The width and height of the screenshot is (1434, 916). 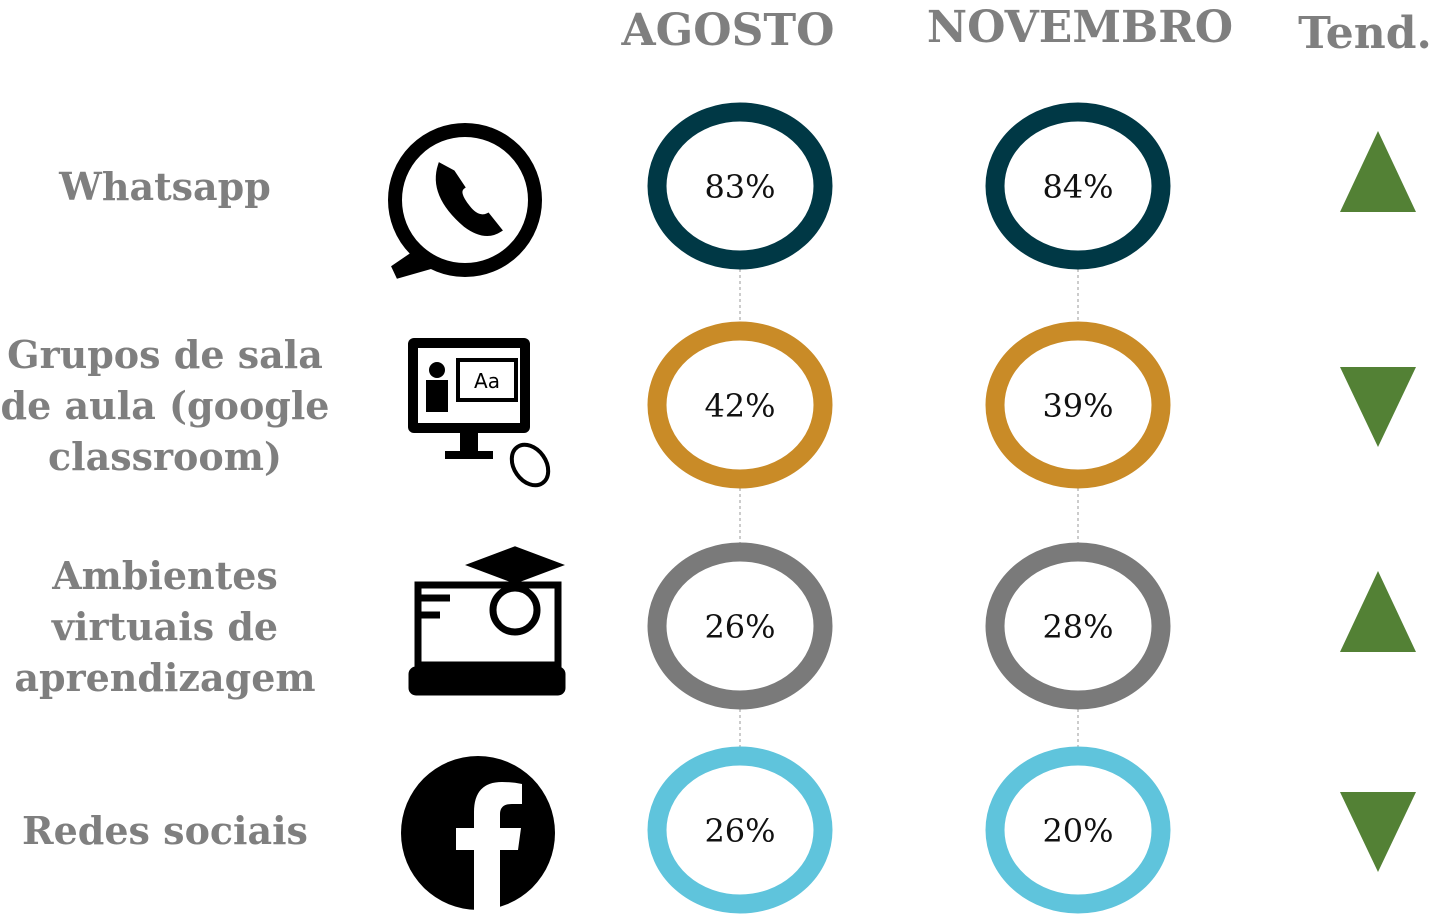 I want to click on row-label: Ambientes, so click(x=164, y=575).